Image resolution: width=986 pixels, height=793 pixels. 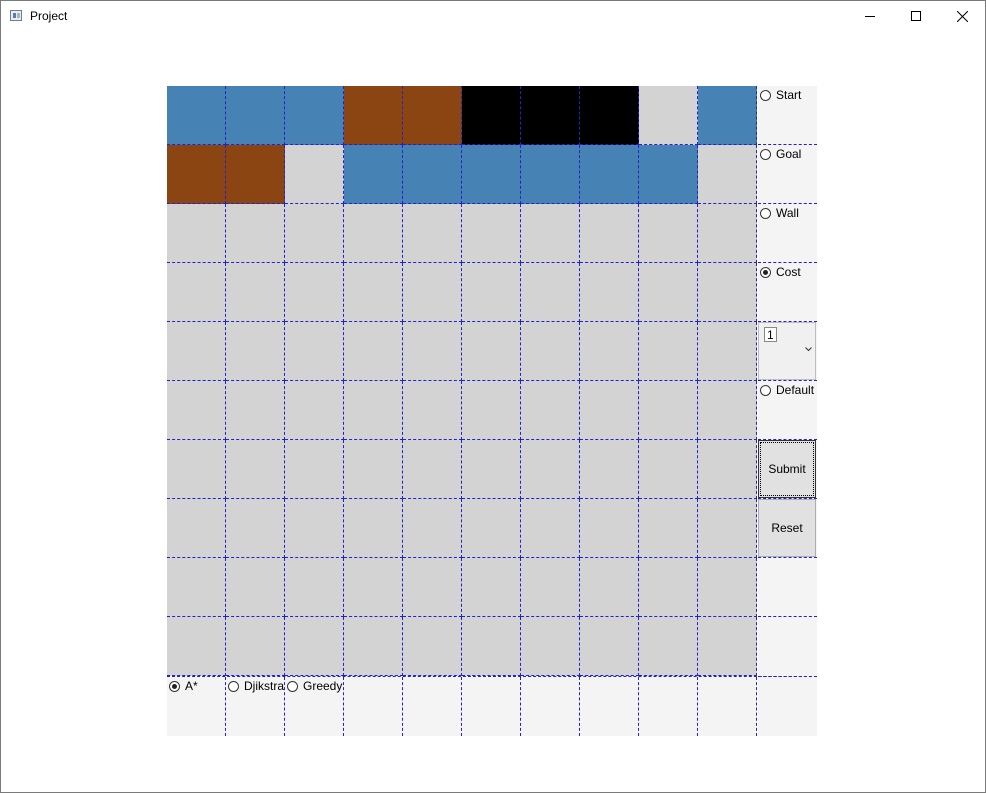 What do you see at coordinates (916, 16) in the screenshot?
I see `maximize-button` at bounding box center [916, 16].